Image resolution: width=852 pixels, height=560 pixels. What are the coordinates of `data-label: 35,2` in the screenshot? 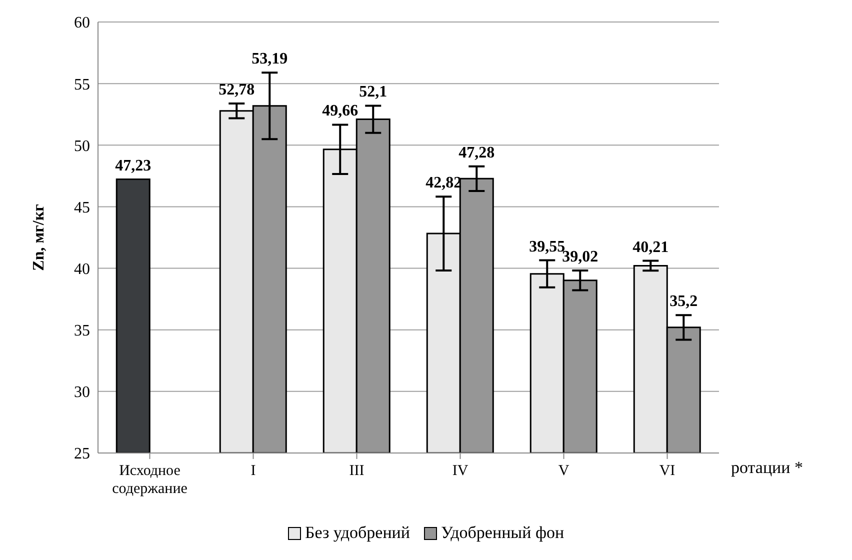 It's located at (684, 301).